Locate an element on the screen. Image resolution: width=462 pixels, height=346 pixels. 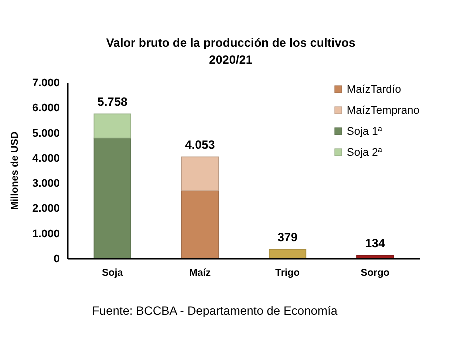
y-axis-title: Millones de USD is located at coordinates (15, 171).